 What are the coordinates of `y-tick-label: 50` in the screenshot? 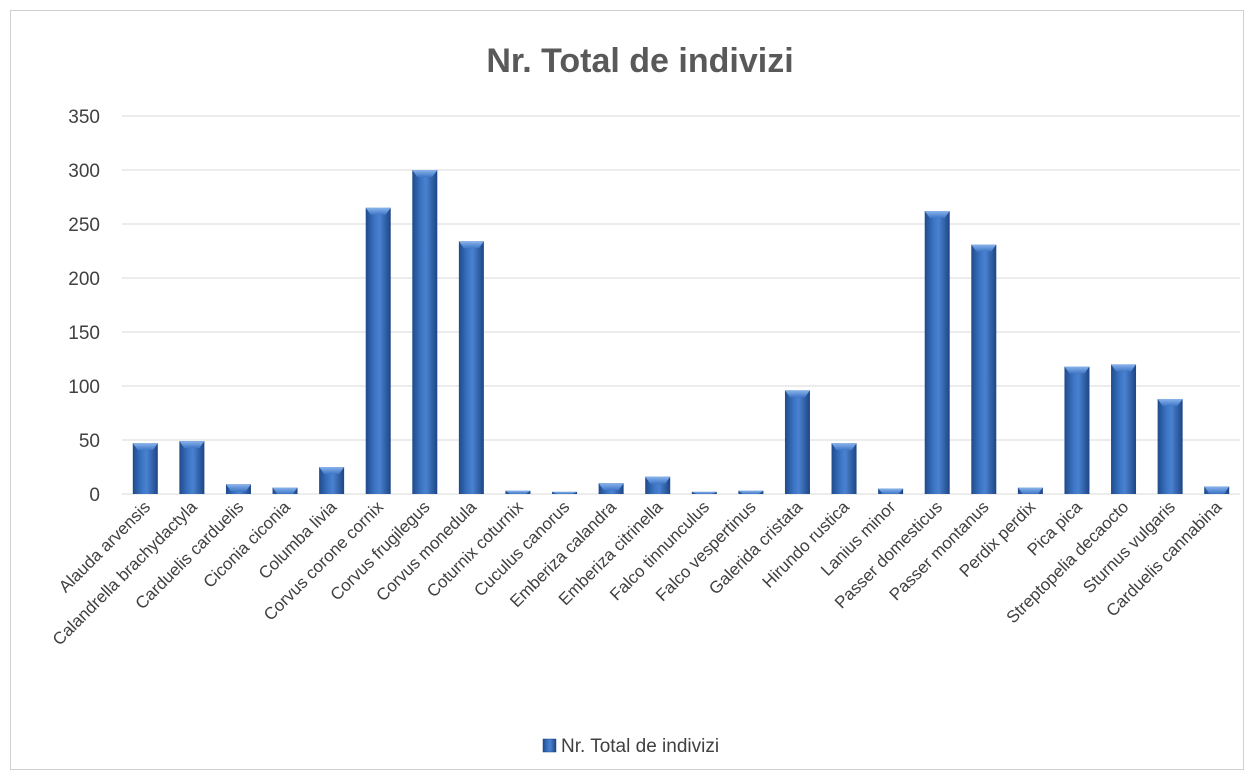 It's located at (89, 441).